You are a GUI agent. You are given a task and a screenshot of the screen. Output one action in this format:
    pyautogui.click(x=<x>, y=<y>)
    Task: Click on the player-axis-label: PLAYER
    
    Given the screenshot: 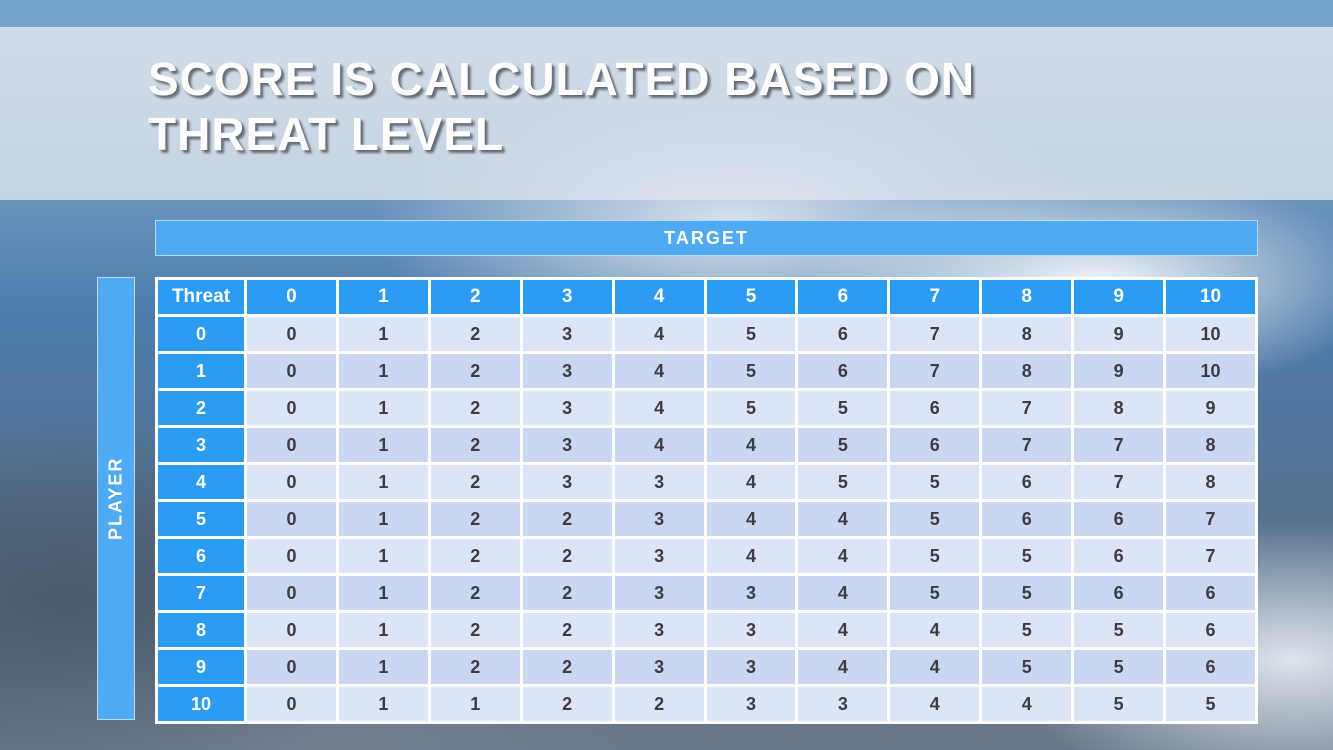 What is the action you would take?
    pyautogui.click(x=116, y=498)
    